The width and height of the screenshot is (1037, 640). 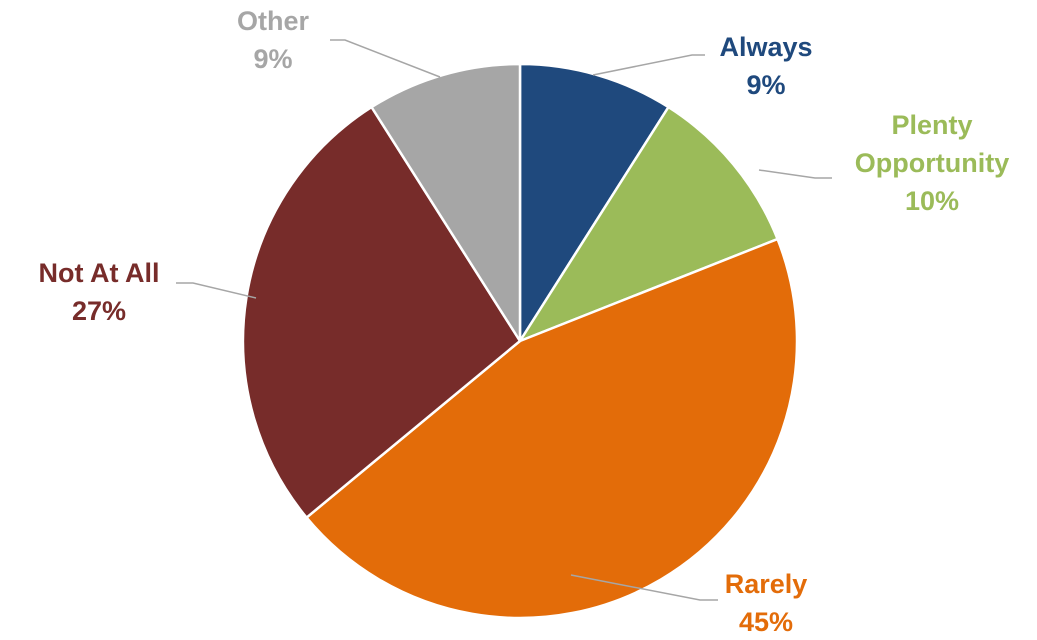 I want to click on data-label-category: Opportunity, so click(x=932, y=163).